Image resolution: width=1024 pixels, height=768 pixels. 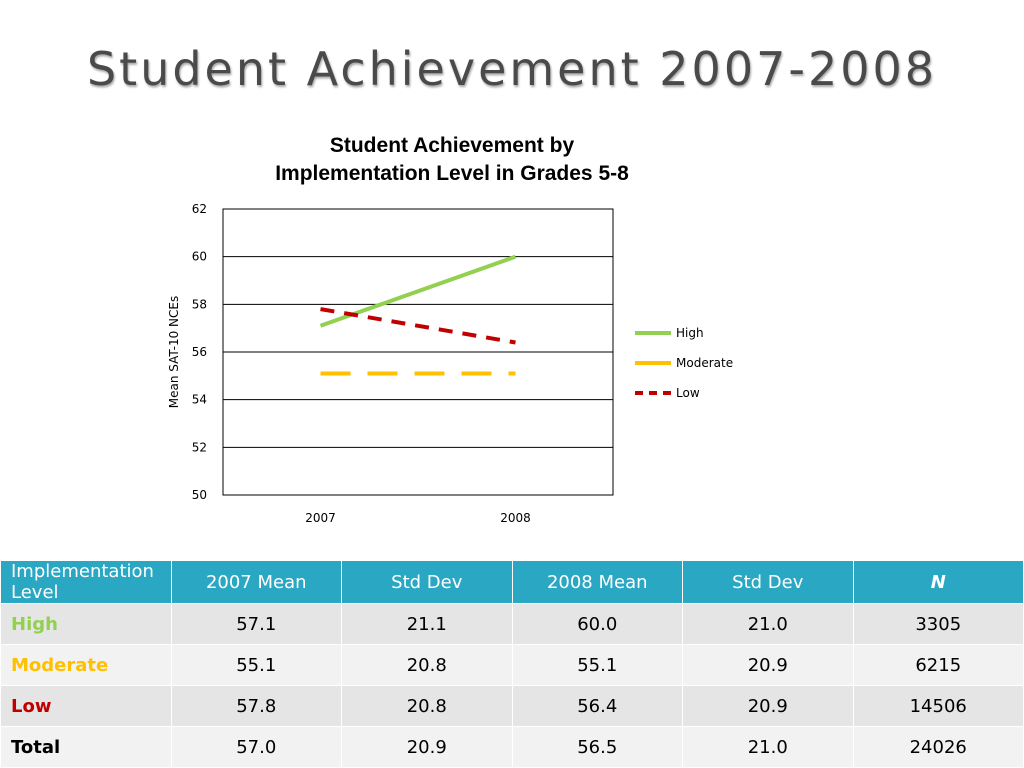 I want to click on y-axis-ticks: 50 52 54 56 58 60 62, so click(x=199, y=352).